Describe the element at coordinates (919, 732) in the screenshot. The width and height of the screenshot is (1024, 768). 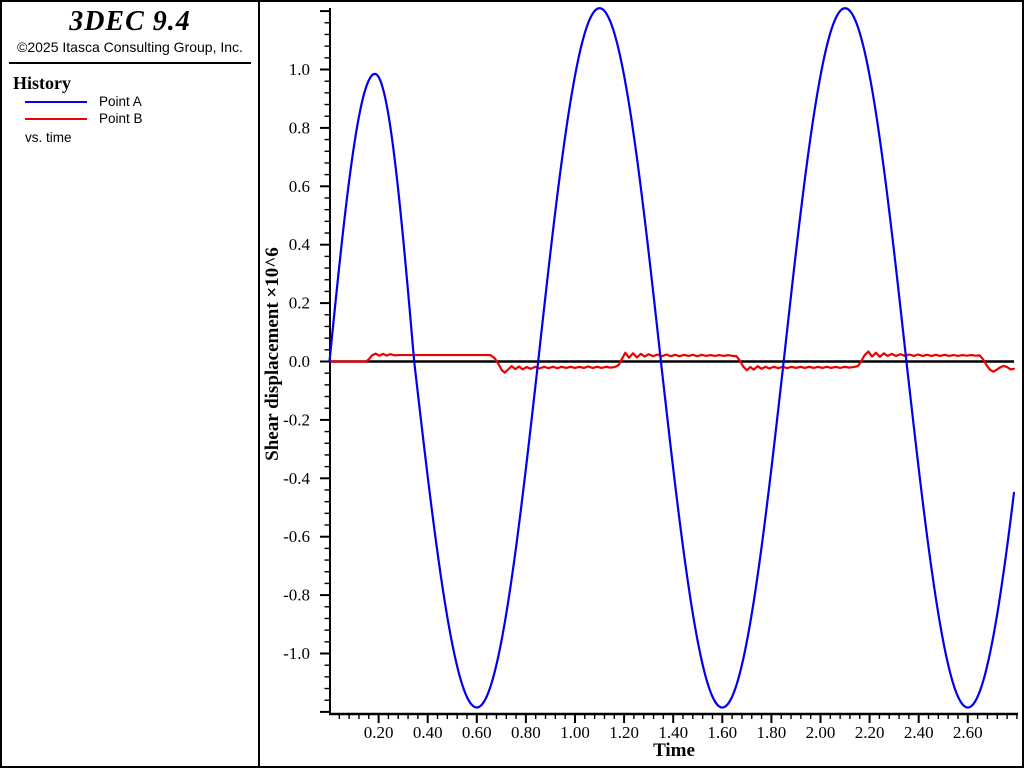
I see `x-tick-label: 2.40` at that location.